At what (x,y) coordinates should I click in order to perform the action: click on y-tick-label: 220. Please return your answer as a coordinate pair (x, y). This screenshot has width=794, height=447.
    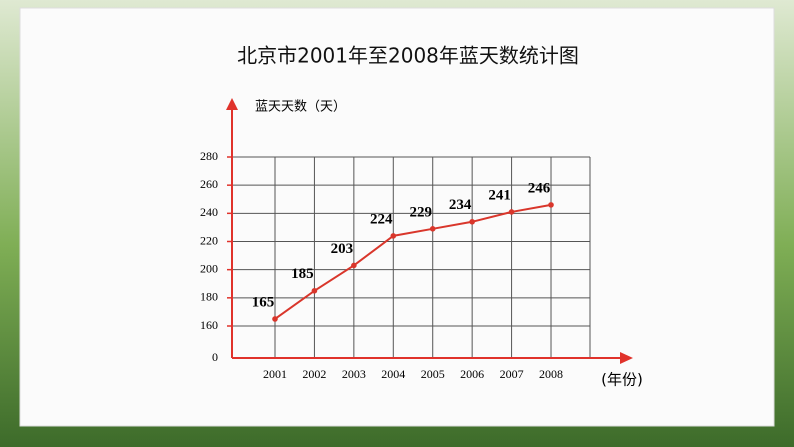
    Looking at the image, I should click on (209, 240).